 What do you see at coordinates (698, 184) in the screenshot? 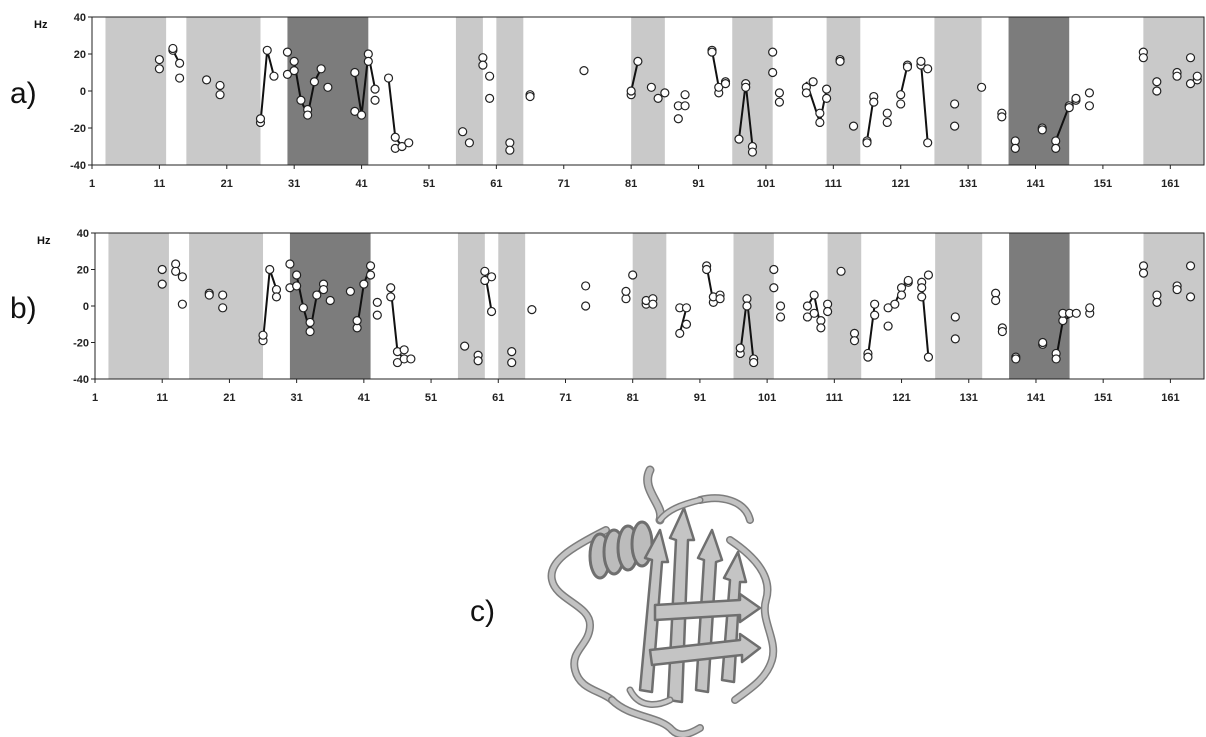
I see `x-tick-label: 91` at bounding box center [698, 184].